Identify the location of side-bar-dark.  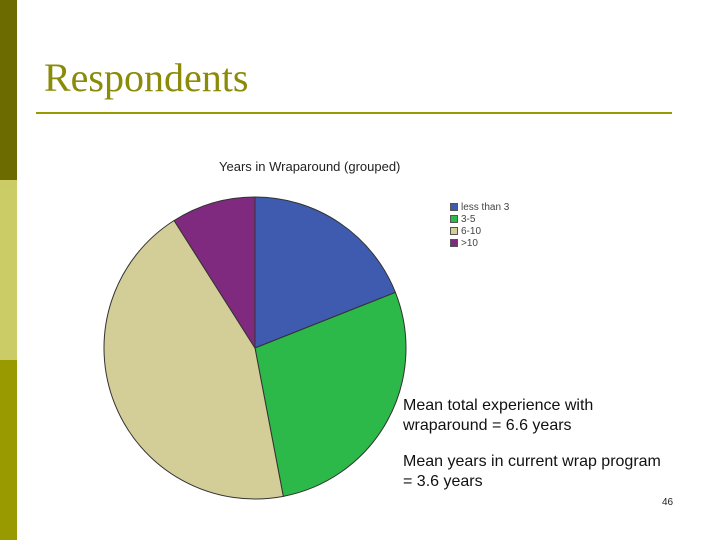
(8, 90).